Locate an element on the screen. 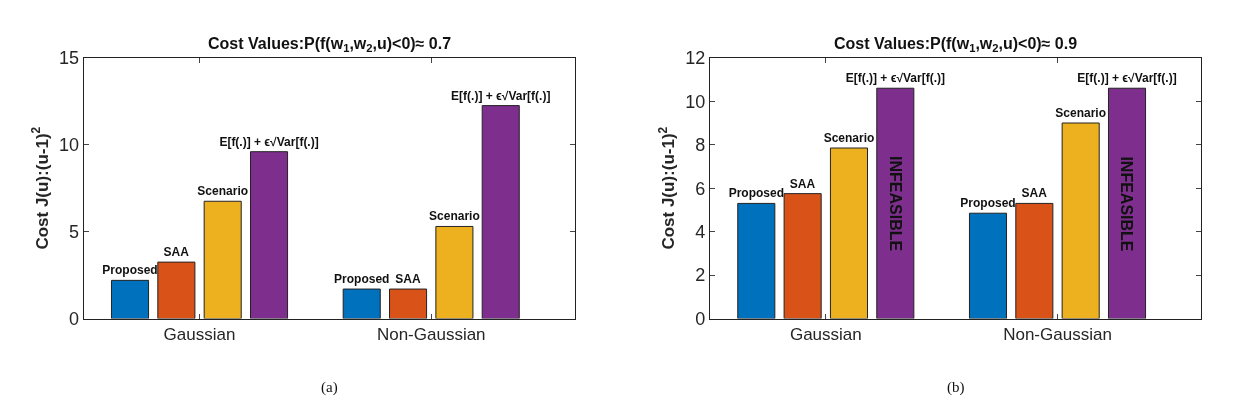 This screenshot has width=1248, height=418. y-tick-label: 2 is located at coordinates (700, 275).